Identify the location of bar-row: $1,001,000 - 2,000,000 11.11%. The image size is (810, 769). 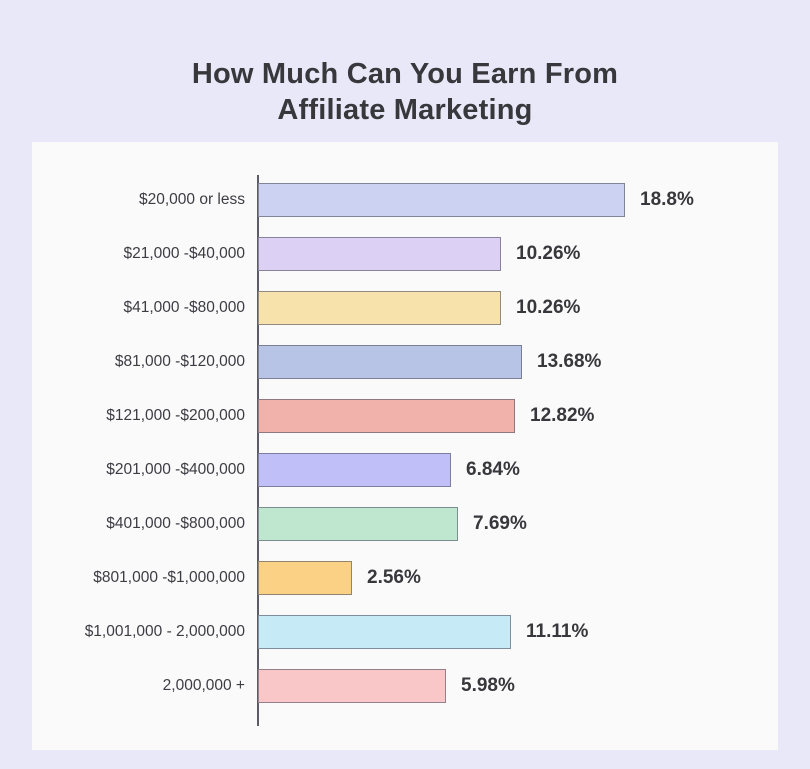
(405, 632).